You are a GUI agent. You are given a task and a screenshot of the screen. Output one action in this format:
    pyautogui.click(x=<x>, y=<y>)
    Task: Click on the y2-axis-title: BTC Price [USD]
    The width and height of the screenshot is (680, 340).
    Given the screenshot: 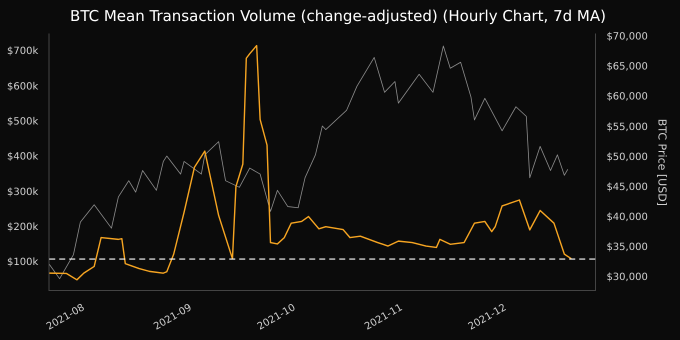 What is the action you would take?
    pyautogui.click(x=662, y=162)
    